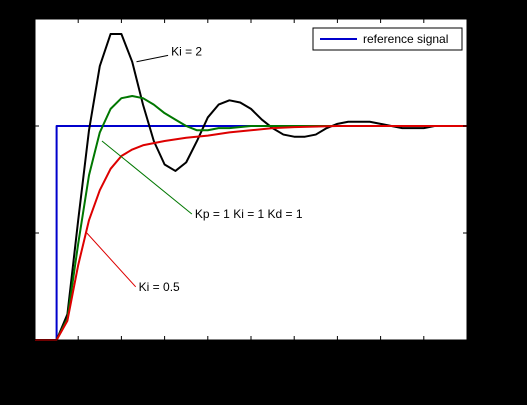  I want to click on x-tick-label: 20, so click(467, 350).